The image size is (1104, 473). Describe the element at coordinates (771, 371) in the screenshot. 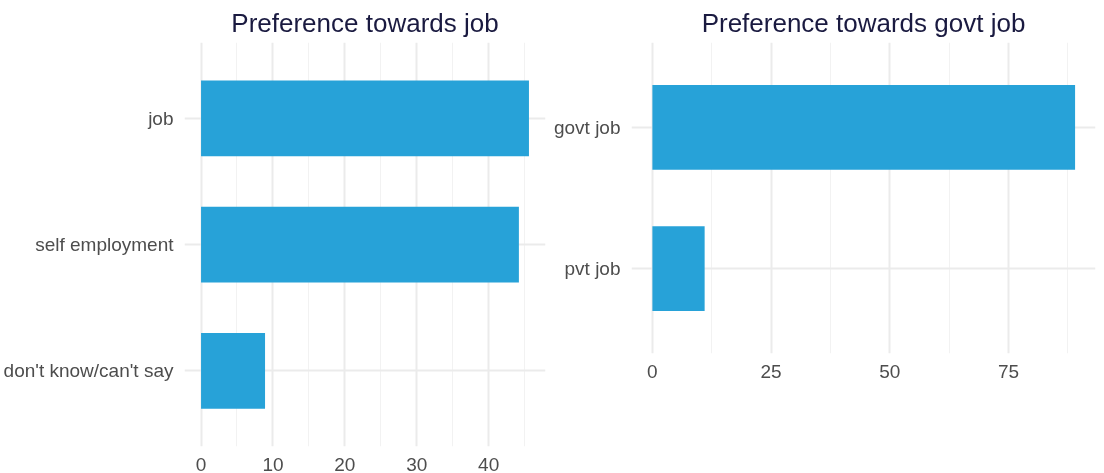

I see `x-tick-label: 25` at that location.